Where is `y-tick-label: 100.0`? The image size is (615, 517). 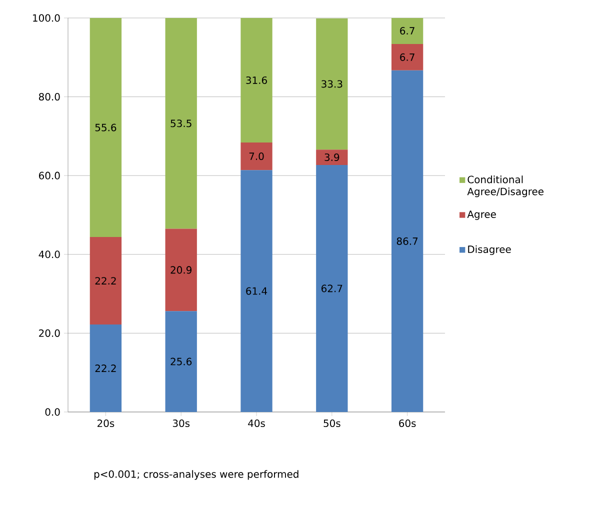
y-tick-label: 100.0 is located at coordinates (46, 18).